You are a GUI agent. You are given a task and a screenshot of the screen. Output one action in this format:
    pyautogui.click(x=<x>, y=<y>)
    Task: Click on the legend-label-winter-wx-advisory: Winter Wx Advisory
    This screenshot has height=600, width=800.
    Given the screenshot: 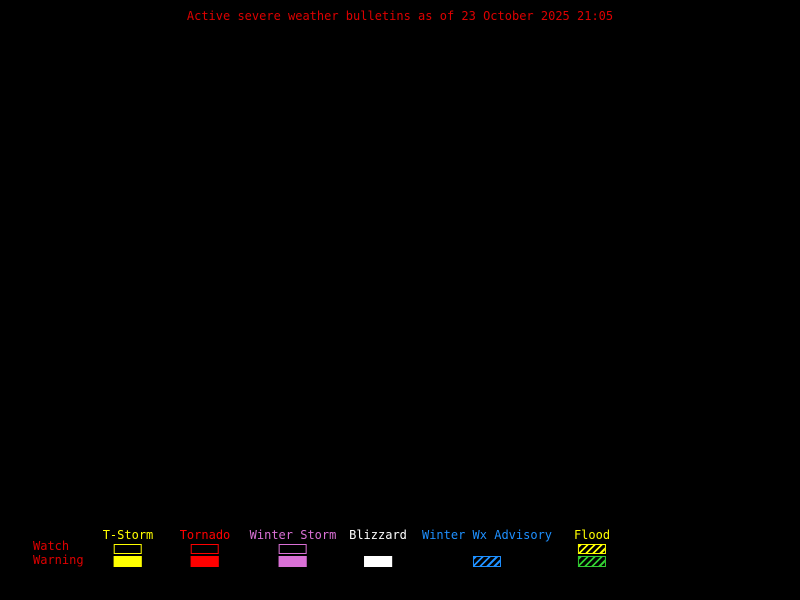 What is the action you would take?
    pyautogui.click(x=487, y=535)
    